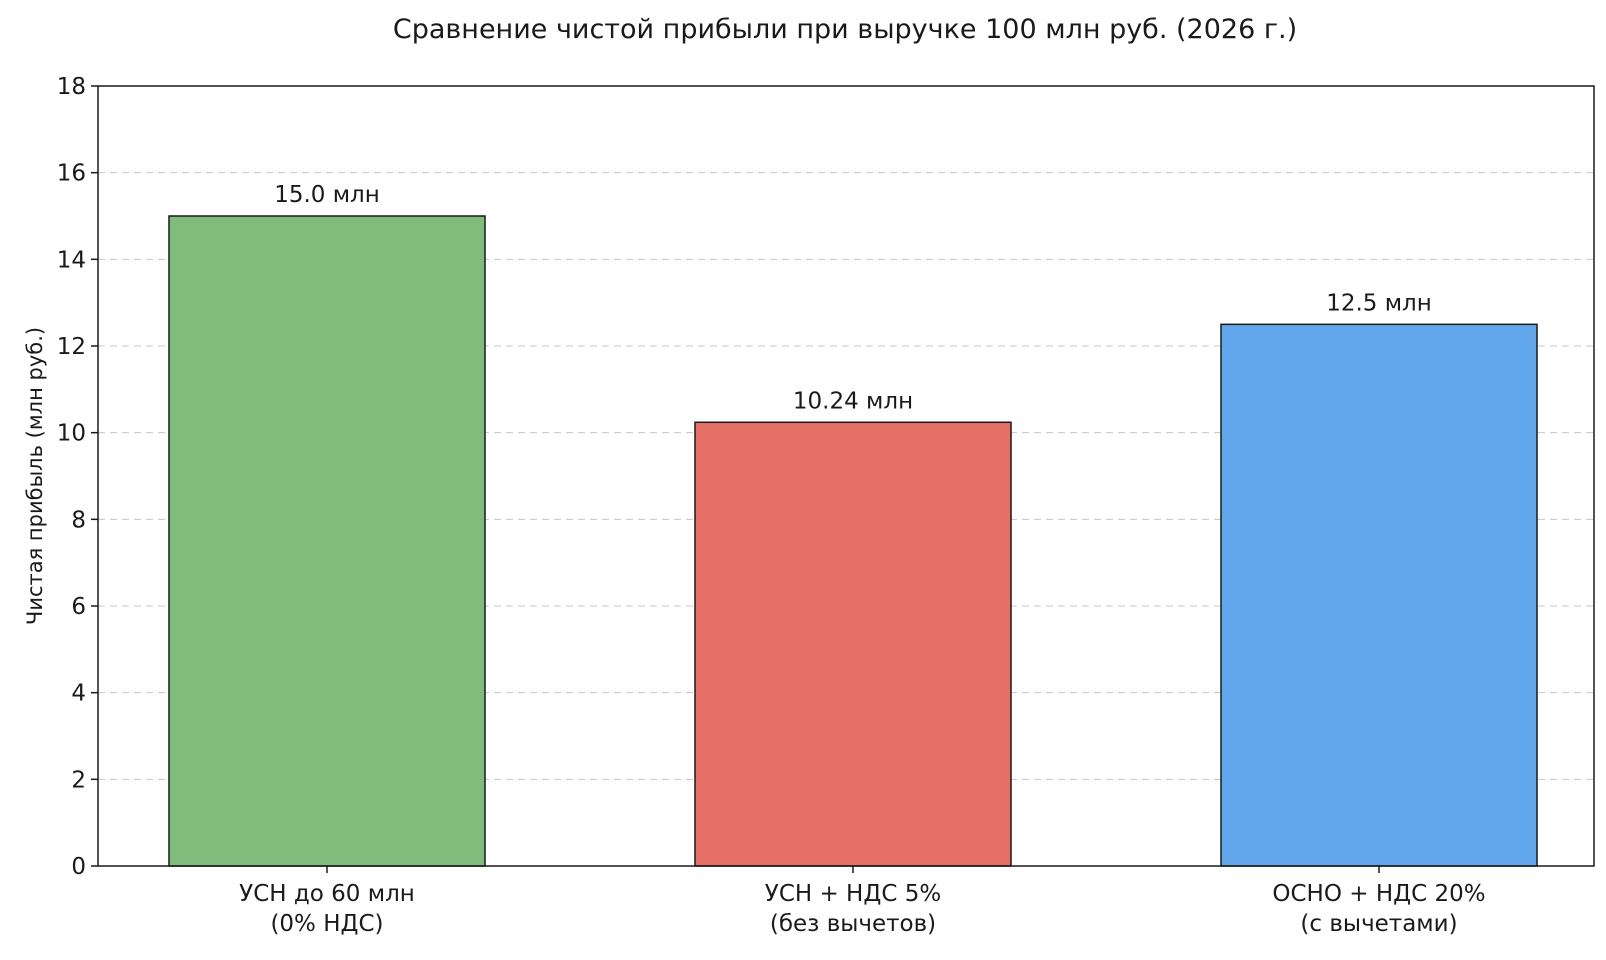 This screenshot has width=1606, height=960. I want to click on y-tick-label: 10, so click(71, 434).